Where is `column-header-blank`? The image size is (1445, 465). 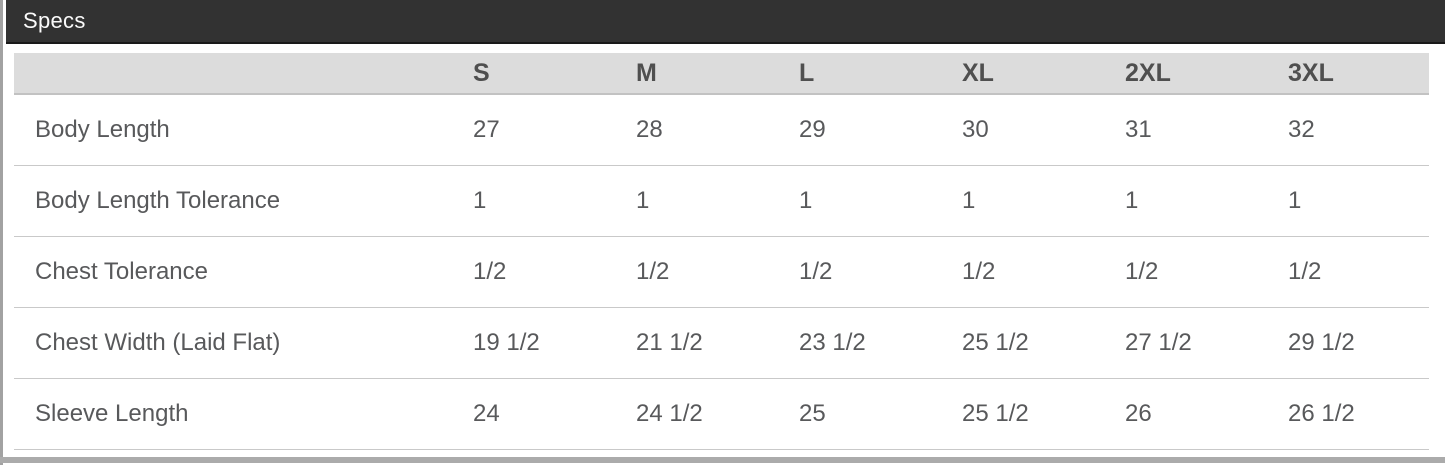
column-header-blank is located at coordinates (236, 74).